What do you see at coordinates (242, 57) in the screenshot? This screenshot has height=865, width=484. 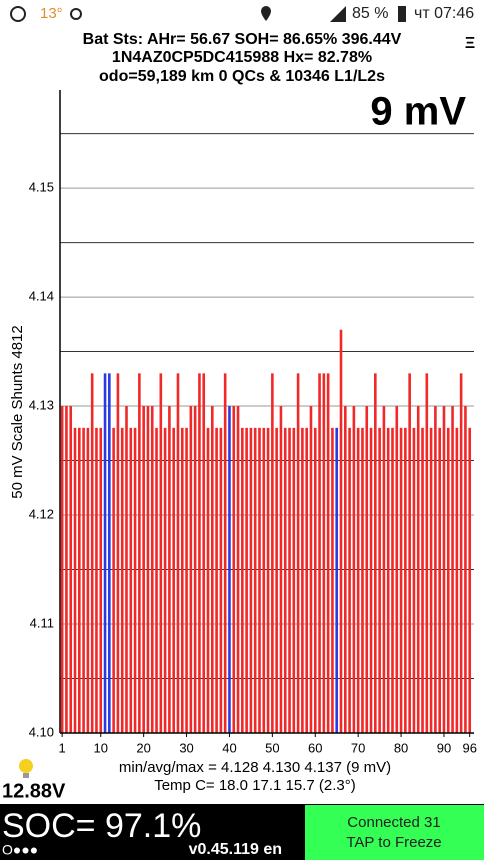 I see `header-line: 1N4AZ0CP5DC415988 Hx= 82.78%` at bounding box center [242, 57].